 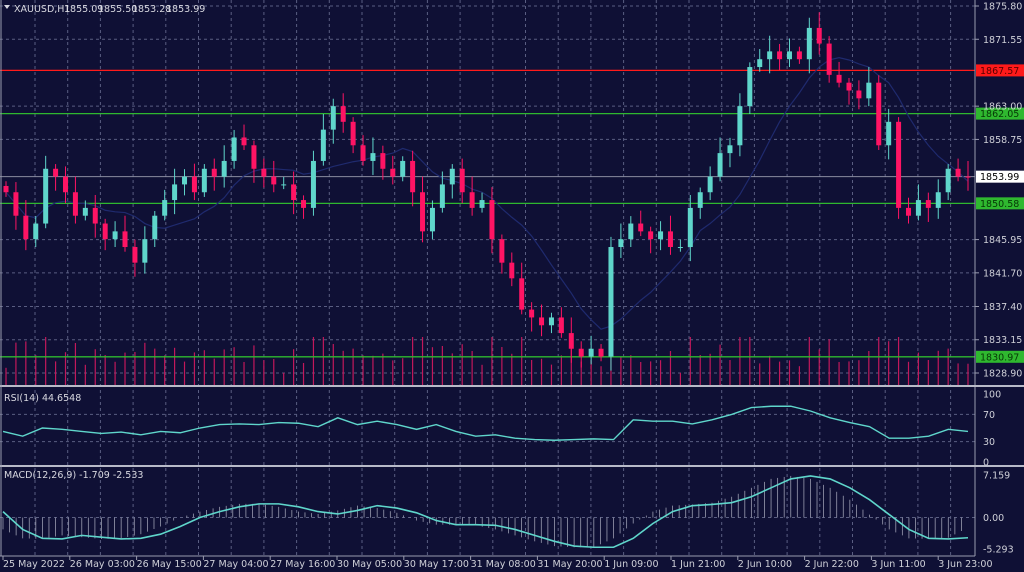 I want to click on price-tick-label: 1871.55, so click(x=1002, y=40).